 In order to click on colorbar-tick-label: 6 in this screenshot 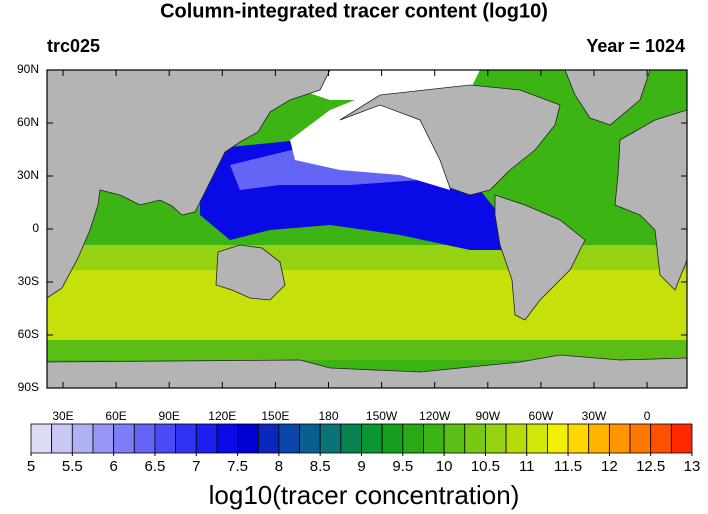, I will do `click(113, 466)`.